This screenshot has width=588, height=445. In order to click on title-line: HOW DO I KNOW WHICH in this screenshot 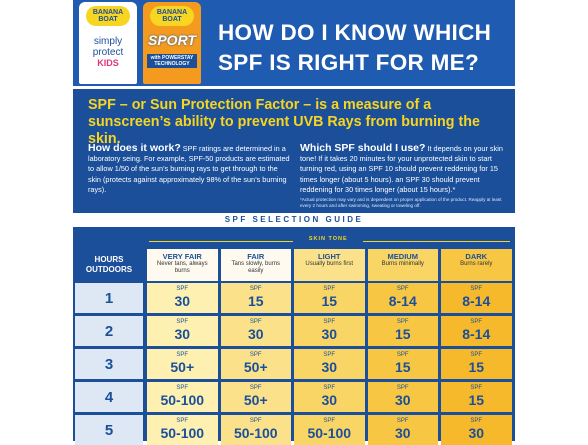, I will do `click(355, 32)`.